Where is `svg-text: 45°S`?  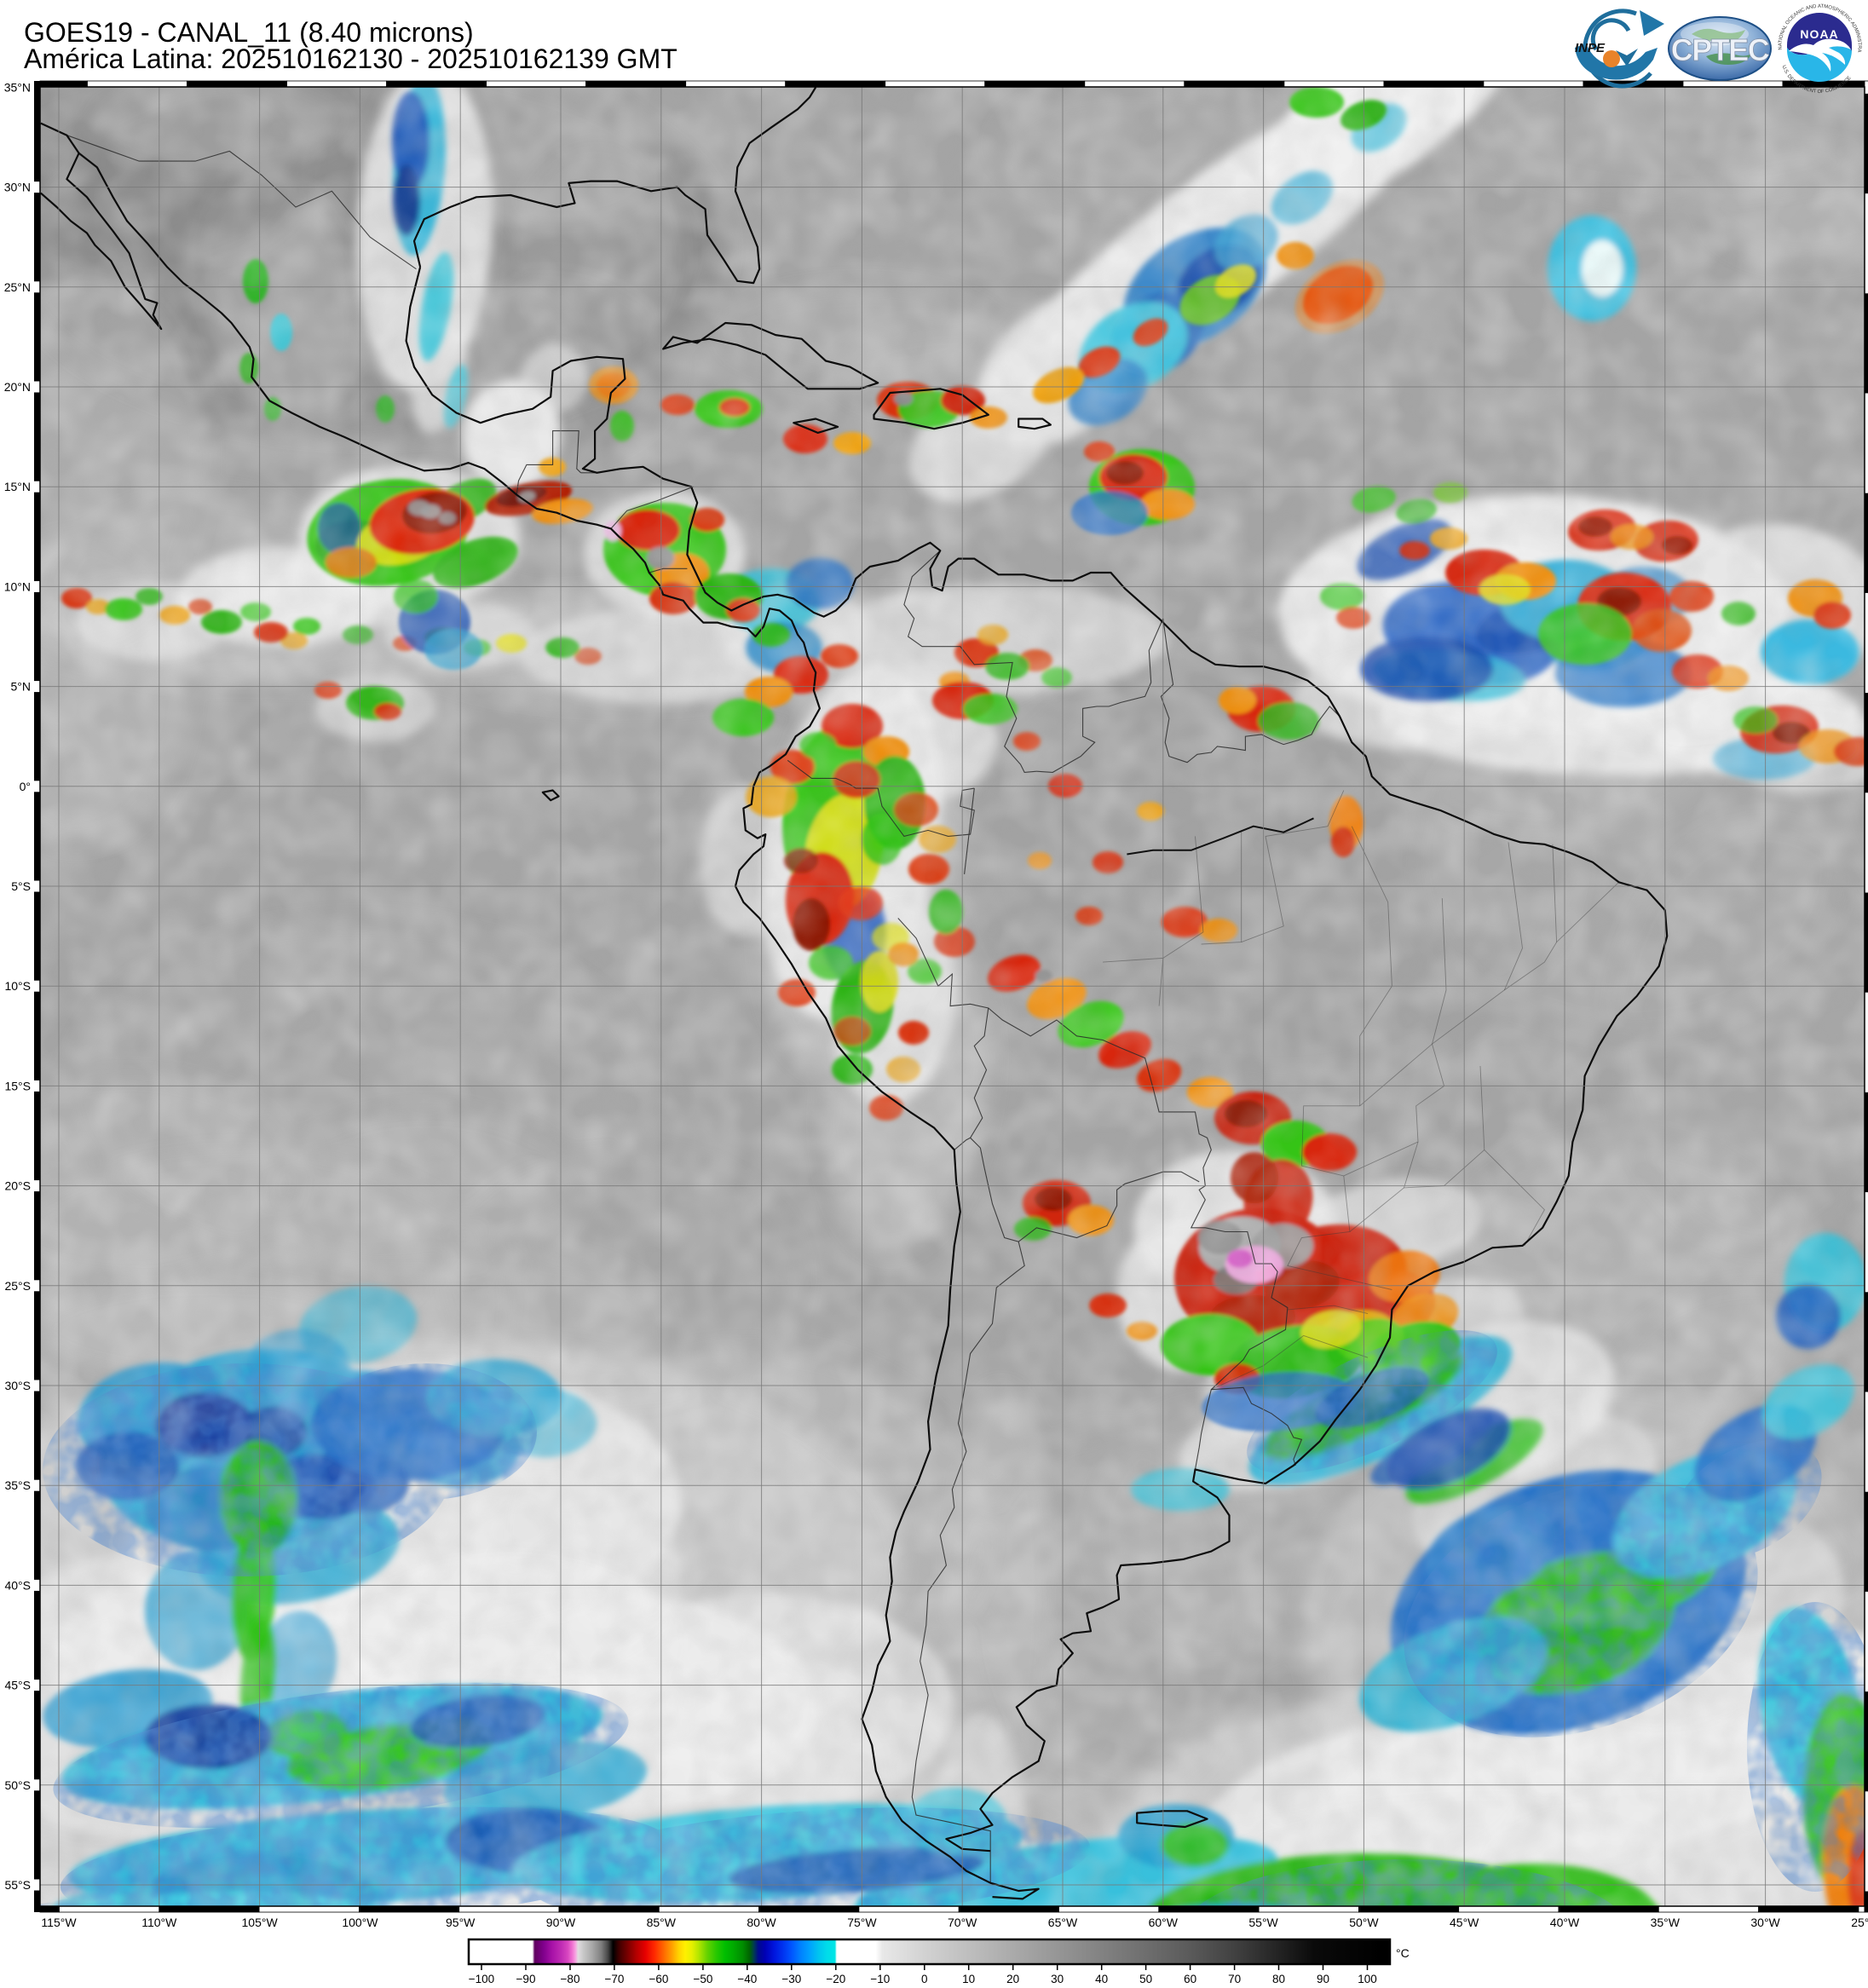 svg-text: 45°S is located at coordinates (17, 1685).